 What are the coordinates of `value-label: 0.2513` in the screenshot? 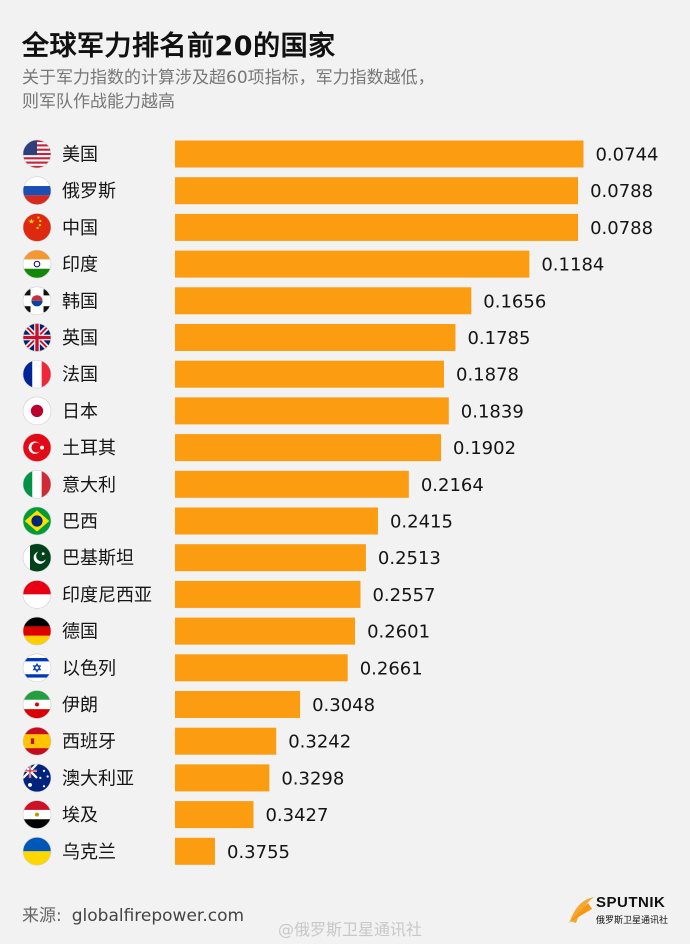 It's located at (409, 558).